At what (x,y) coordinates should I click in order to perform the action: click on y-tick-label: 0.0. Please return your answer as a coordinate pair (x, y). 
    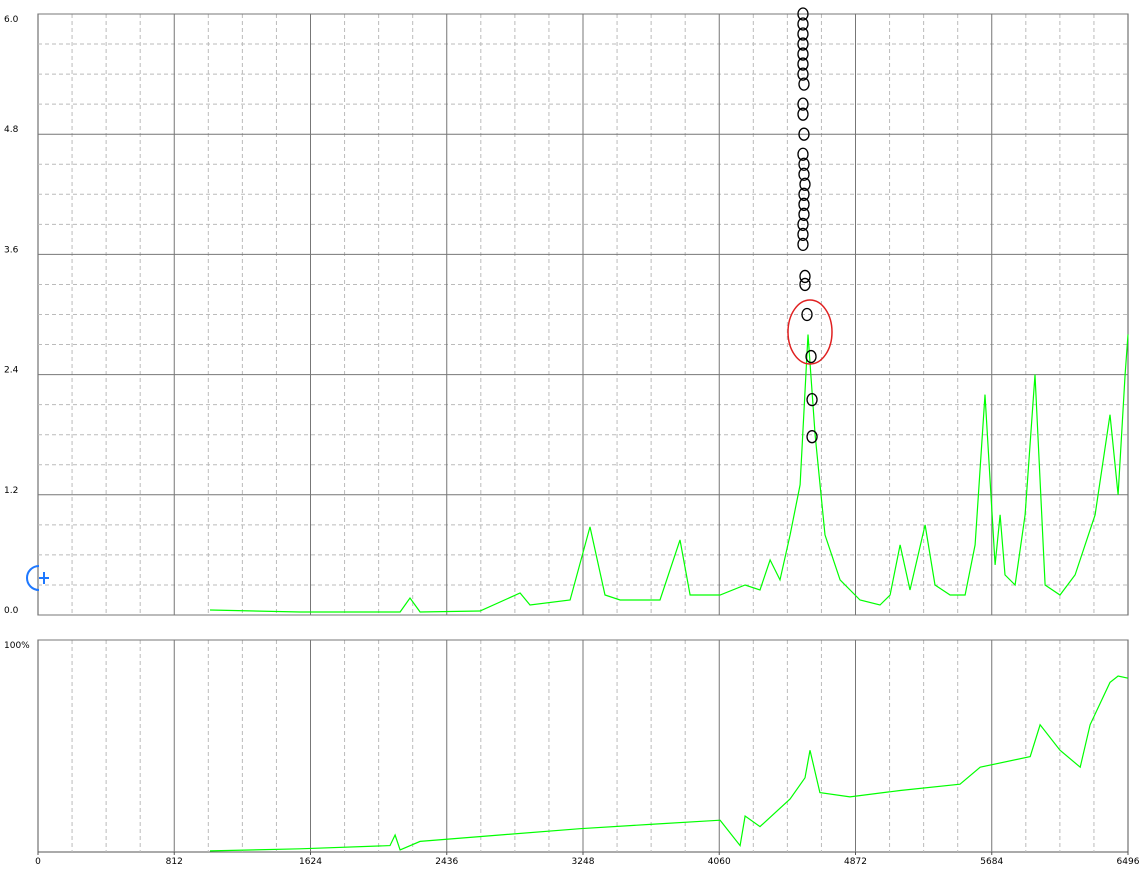
    Looking at the image, I should click on (11, 611).